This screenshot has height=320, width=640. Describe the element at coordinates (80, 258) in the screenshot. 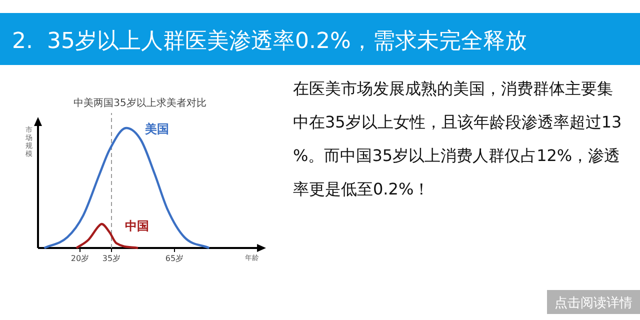

I see `x-tick-label: 20岁` at that location.